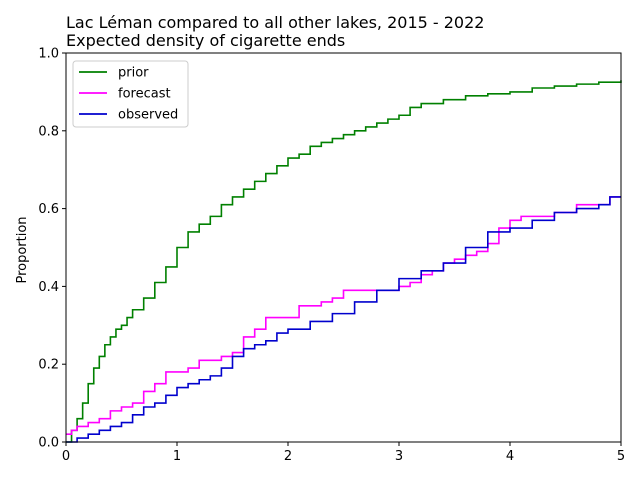 This screenshot has height=484, width=640. I want to click on x-tick-label: 3, so click(399, 456).